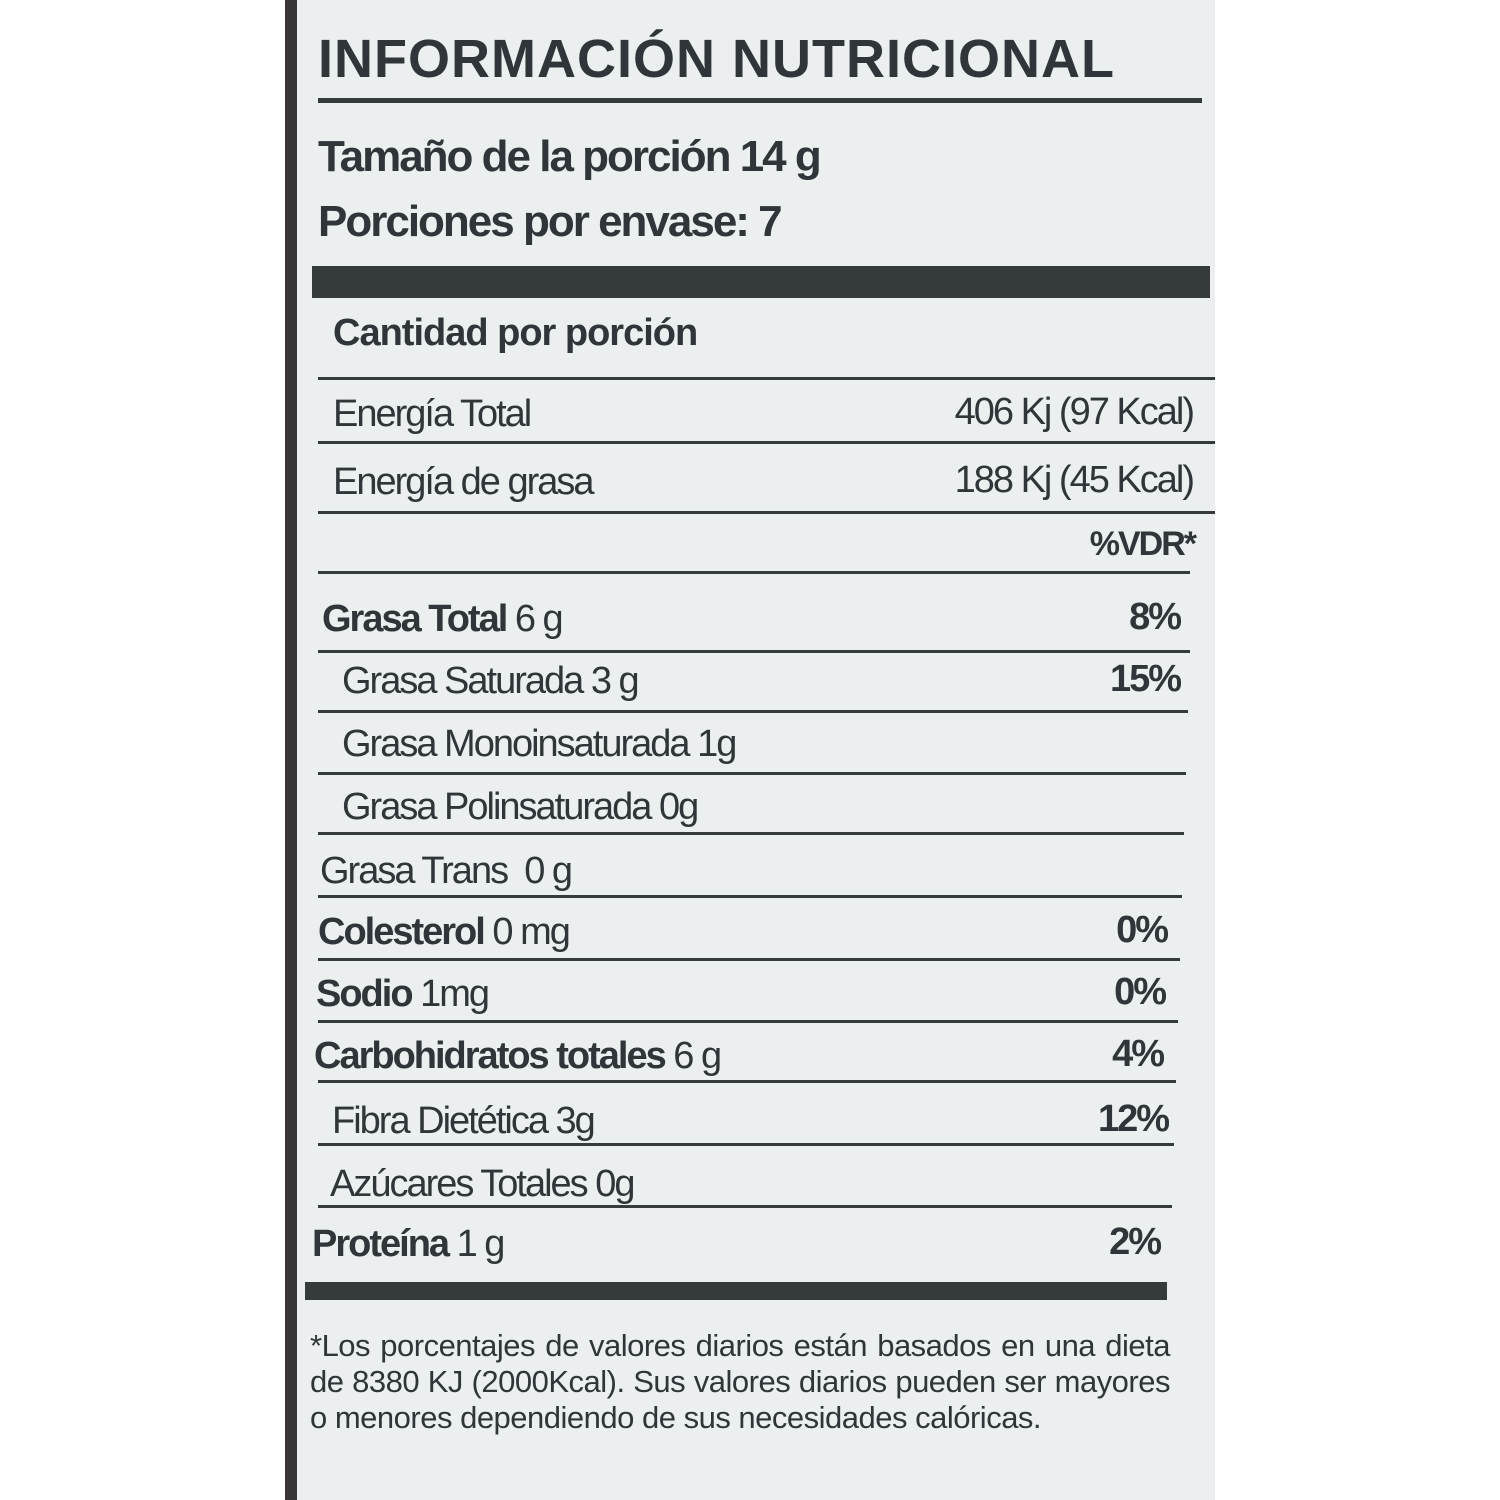 The height and width of the screenshot is (1500, 1500). Describe the element at coordinates (490, 1056) in the screenshot. I see `nutrient-name: Carbohidratos totales` at that location.